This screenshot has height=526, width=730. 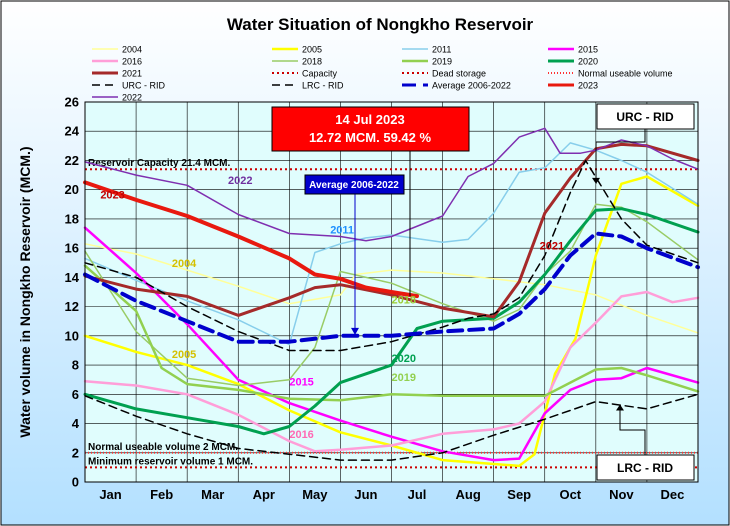 What do you see at coordinates (588, 62) in the screenshot?
I see `legend-label-2020: 2020` at bounding box center [588, 62].